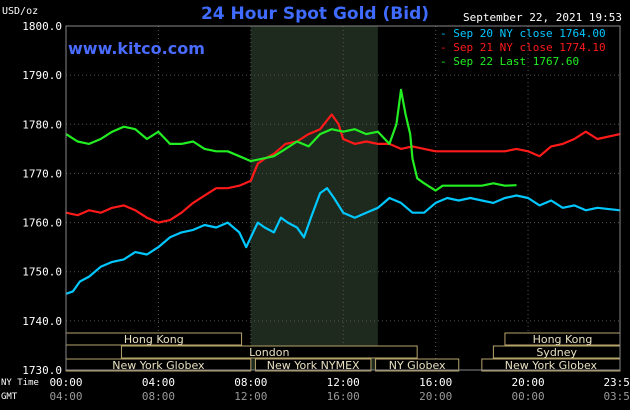 The width and height of the screenshot is (630, 410). What do you see at coordinates (42, 272) in the screenshot?
I see `y-tick-label: 1750.0` at bounding box center [42, 272].